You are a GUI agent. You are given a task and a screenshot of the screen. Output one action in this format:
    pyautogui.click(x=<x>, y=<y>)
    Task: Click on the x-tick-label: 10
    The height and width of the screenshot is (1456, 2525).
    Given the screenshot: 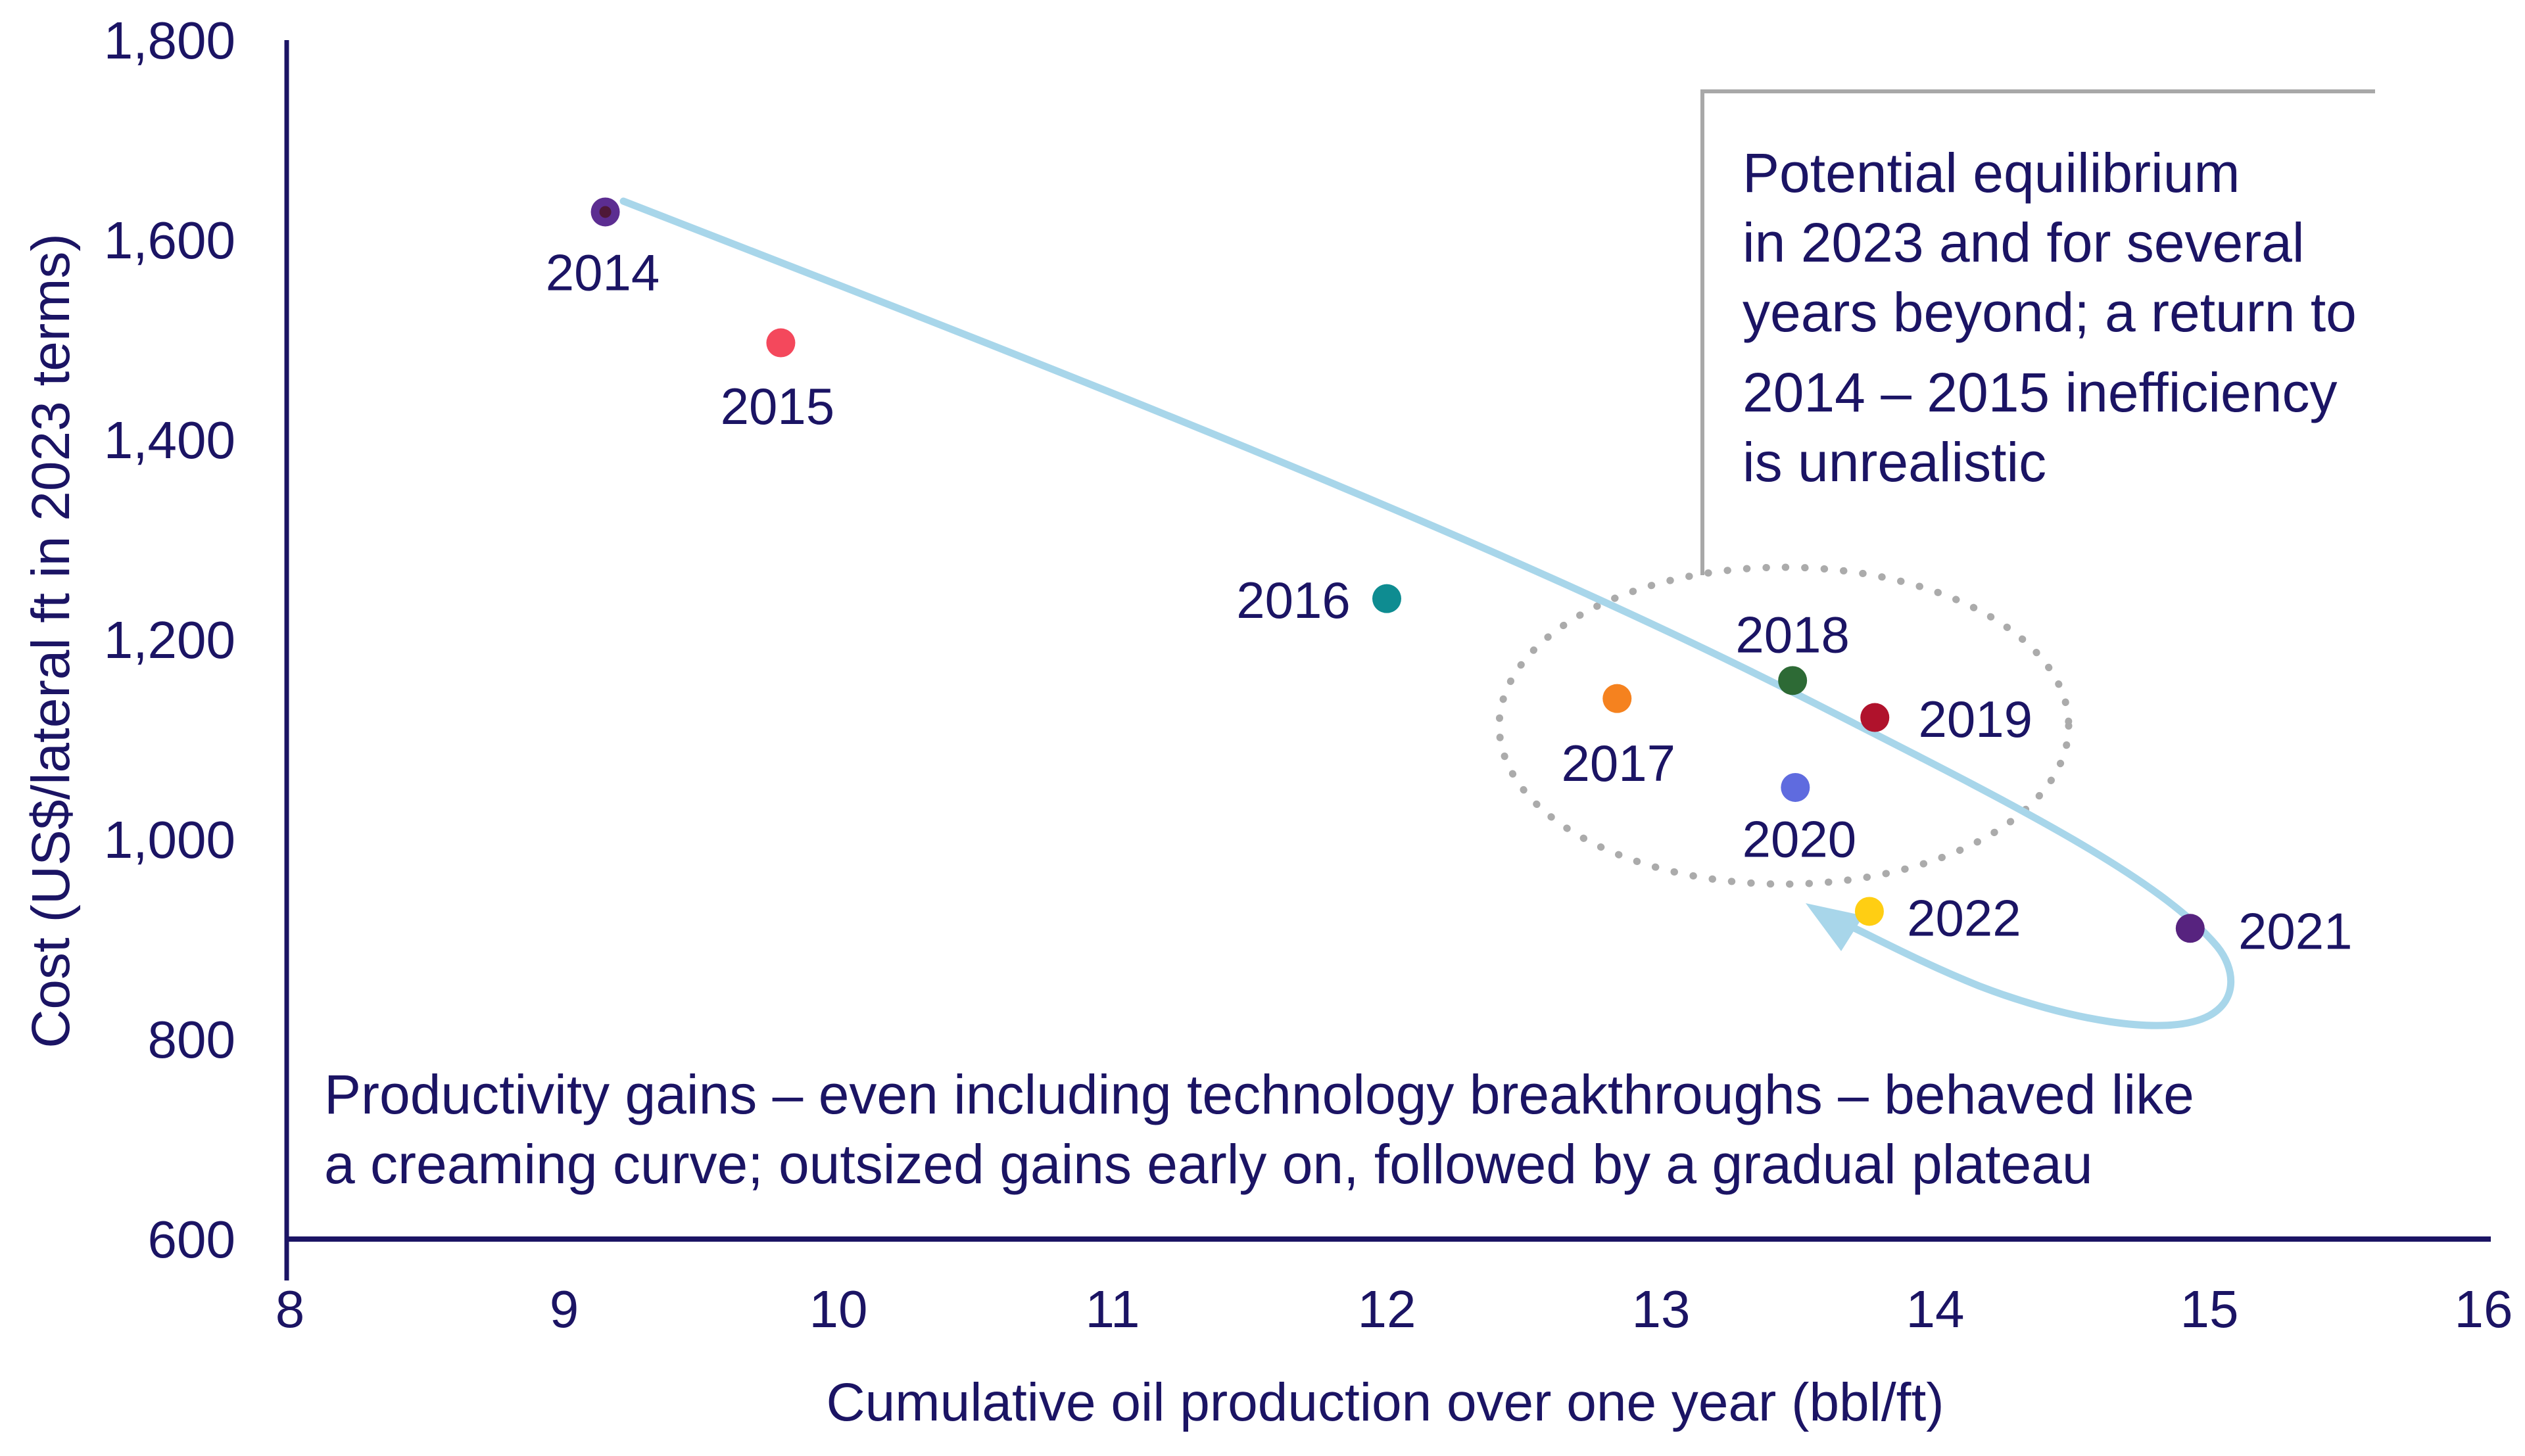 What is the action you would take?
    pyautogui.click(x=839, y=1309)
    